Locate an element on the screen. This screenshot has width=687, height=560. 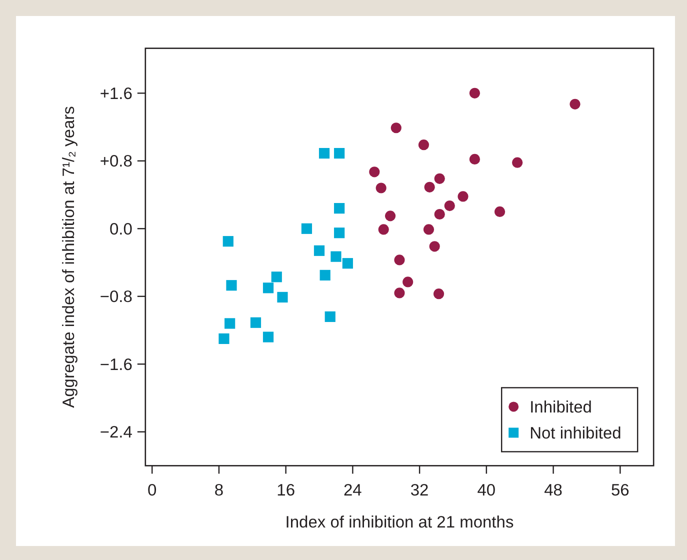
x-tick-label: 48 is located at coordinates (553, 491).